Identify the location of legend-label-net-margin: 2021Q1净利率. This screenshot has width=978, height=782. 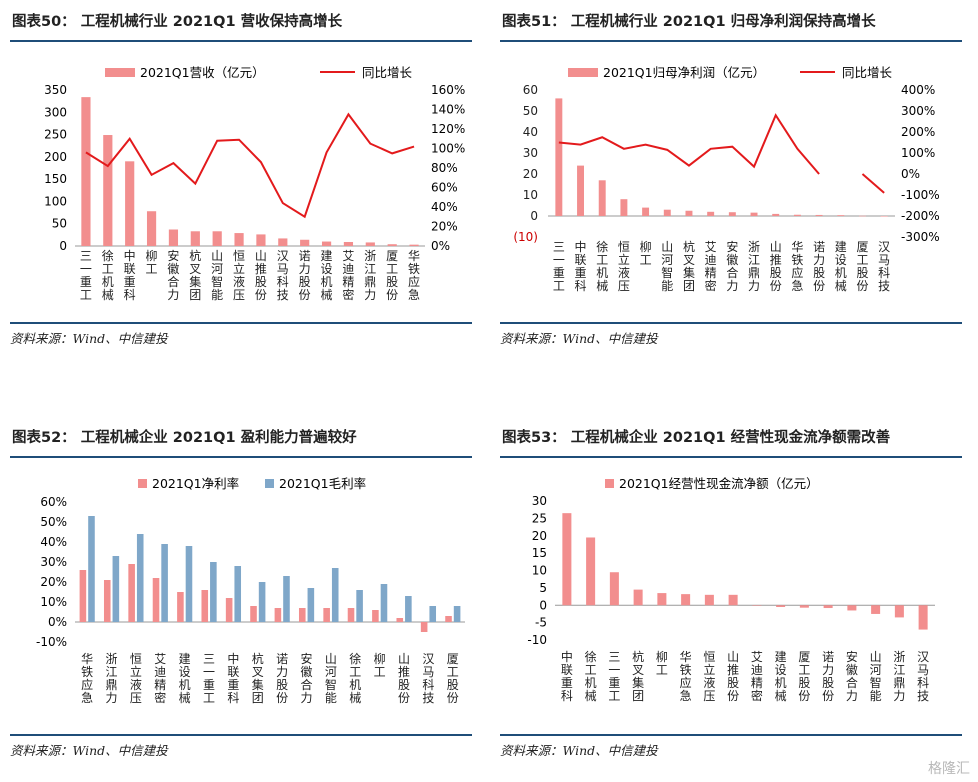
(195, 483).